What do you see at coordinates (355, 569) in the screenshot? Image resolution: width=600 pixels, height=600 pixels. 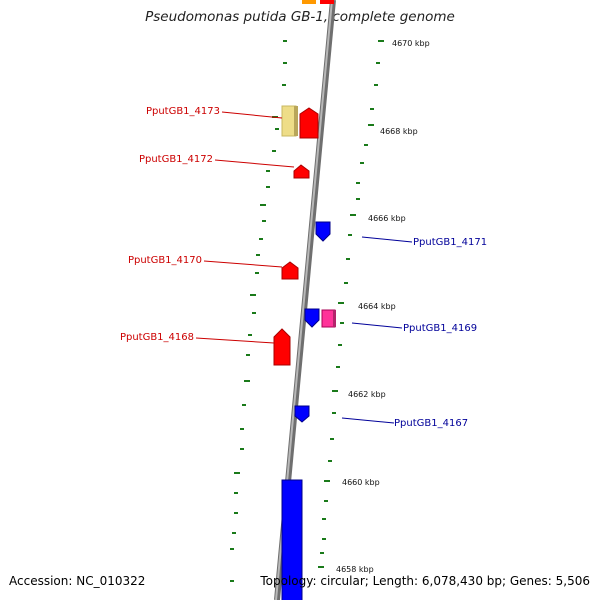 I see `tick-label-4658: 4658 kbp` at bounding box center [355, 569].